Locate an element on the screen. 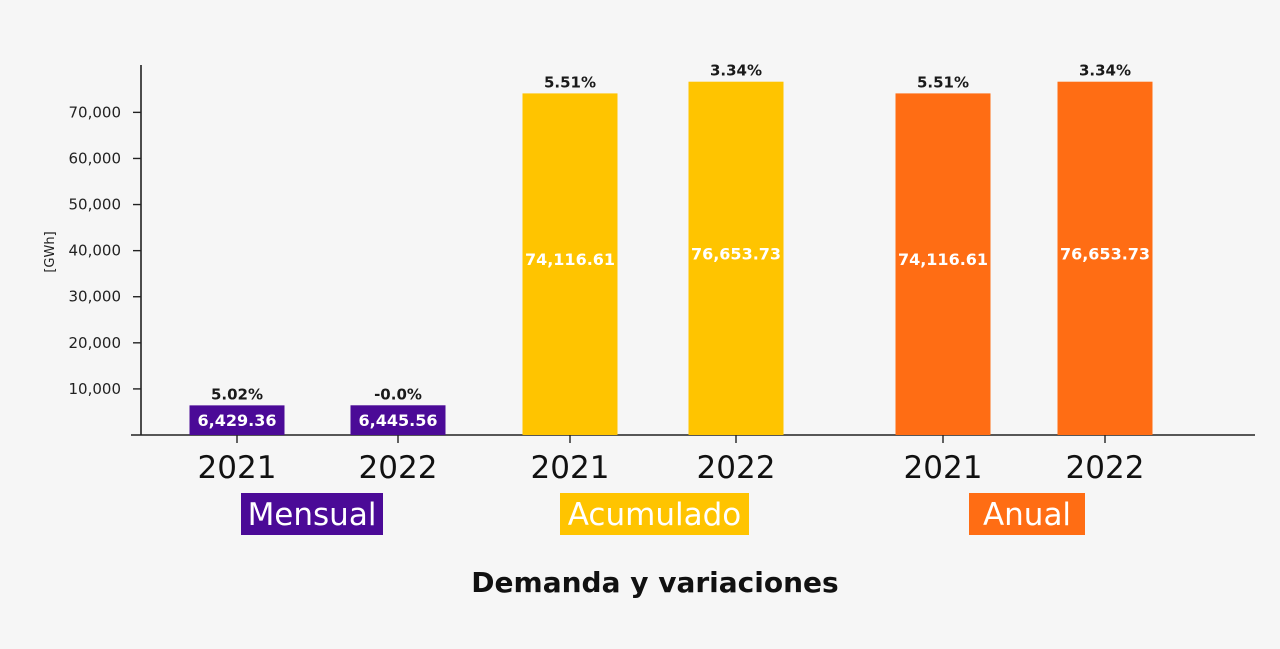 This screenshot has width=1280, height=649. group-badge-anual is located at coordinates (1027, 514).